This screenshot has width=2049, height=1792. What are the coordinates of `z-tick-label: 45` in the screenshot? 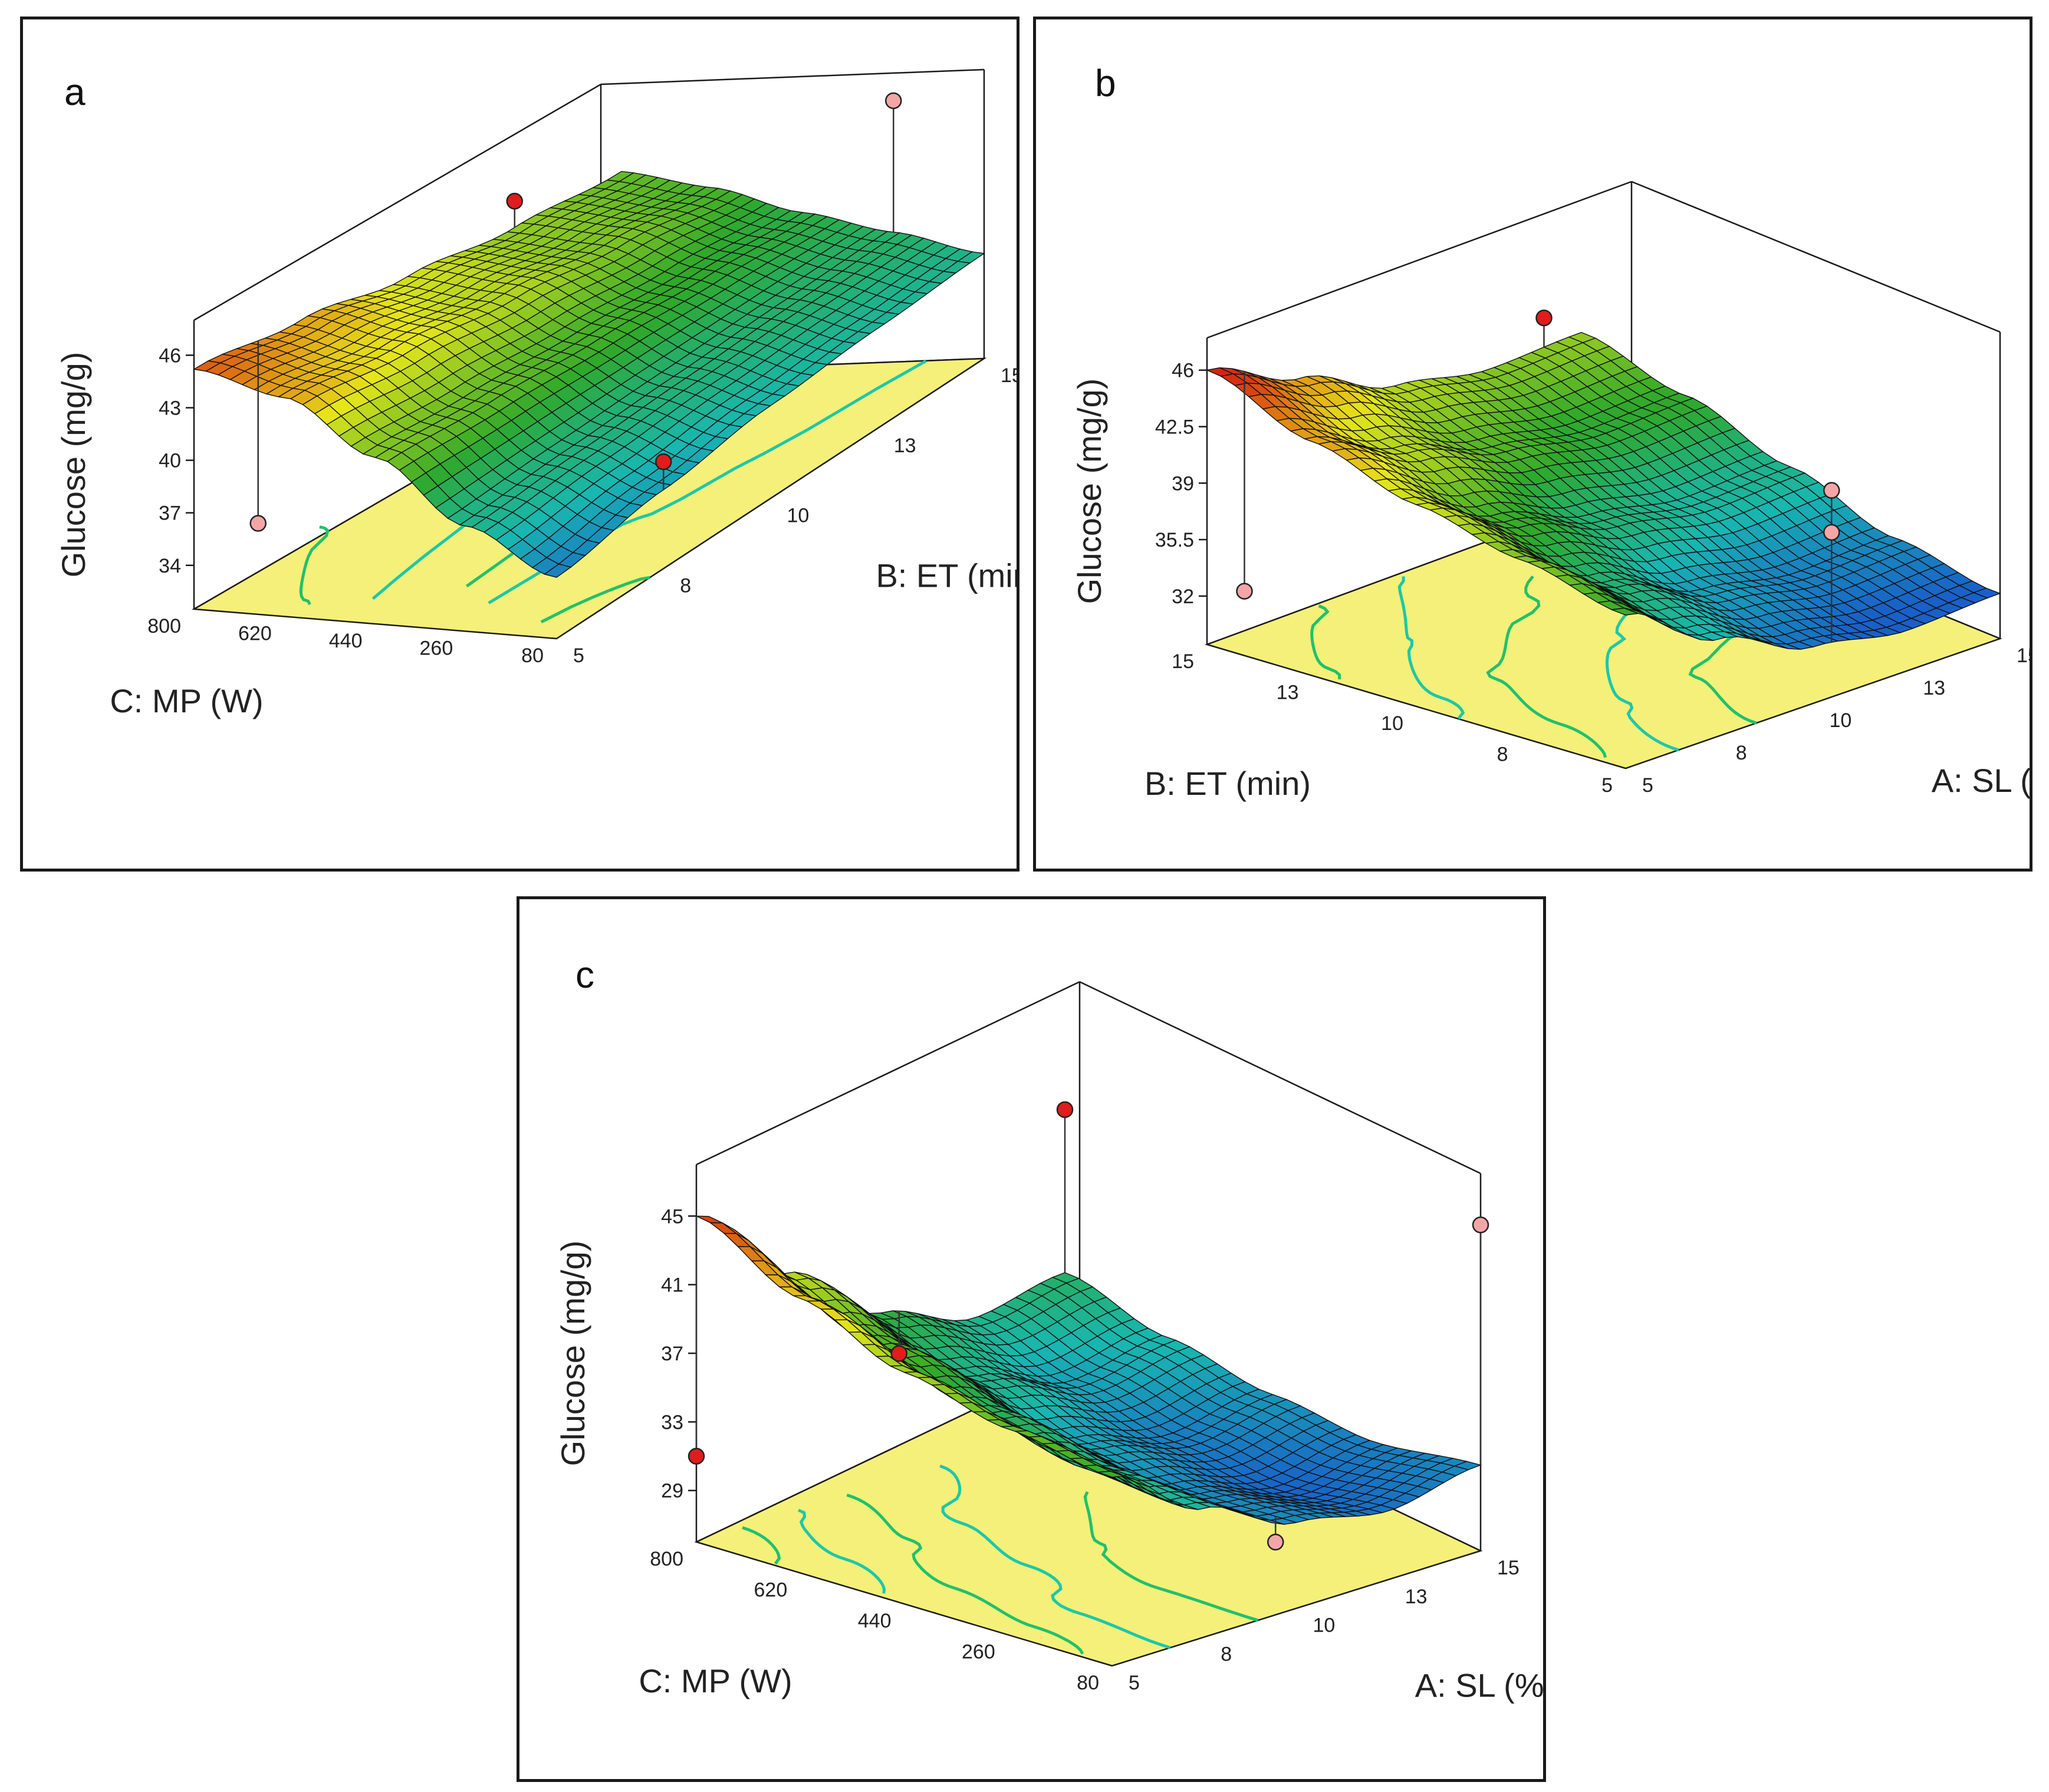 It's located at (672, 1217).